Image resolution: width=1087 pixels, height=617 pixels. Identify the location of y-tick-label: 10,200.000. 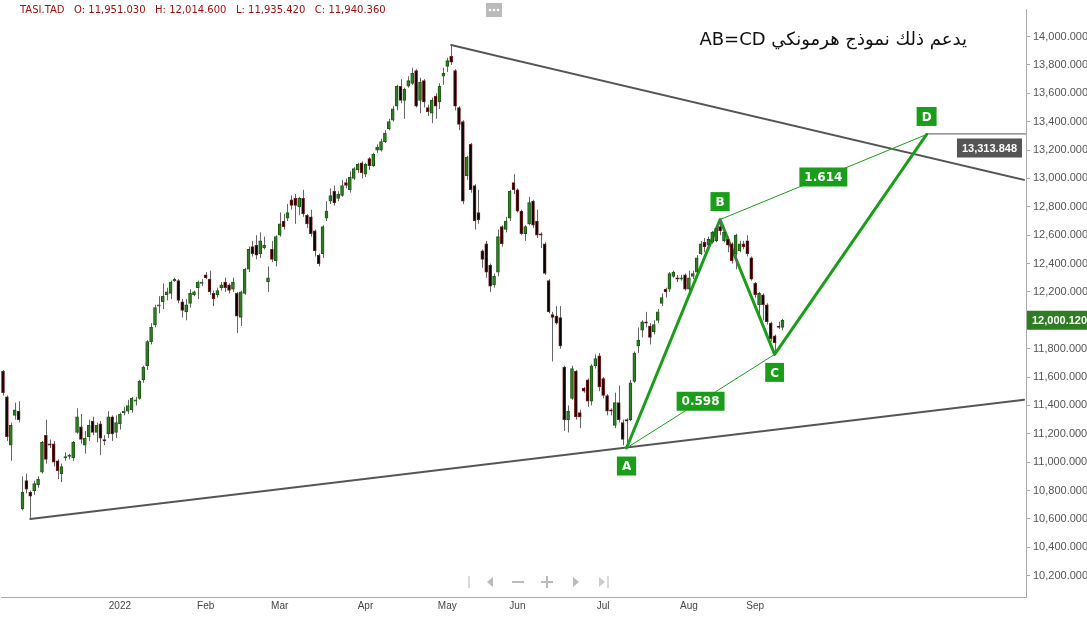
(1060, 574).